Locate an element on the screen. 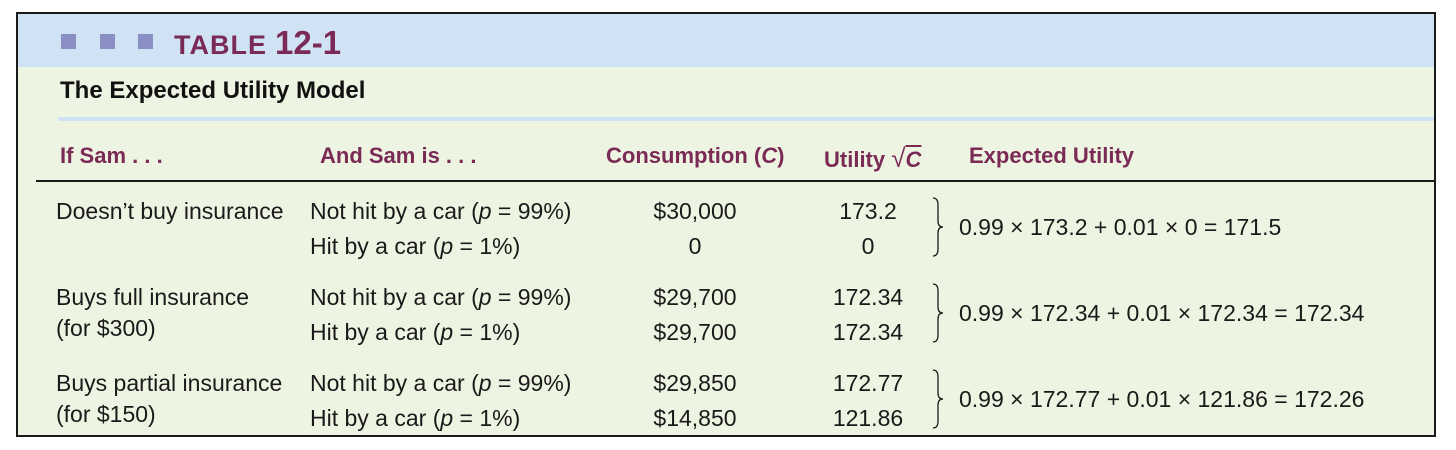 This screenshot has height=450, width=1456. row-choice: Doesn’t buy insurance is located at coordinates (170, 211).